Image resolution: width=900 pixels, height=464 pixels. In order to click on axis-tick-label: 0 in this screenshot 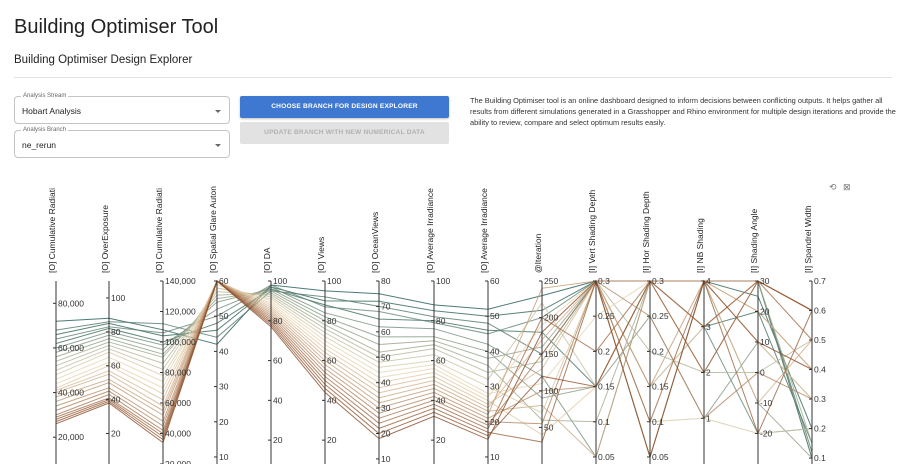, I will do `click(762, 373)`.